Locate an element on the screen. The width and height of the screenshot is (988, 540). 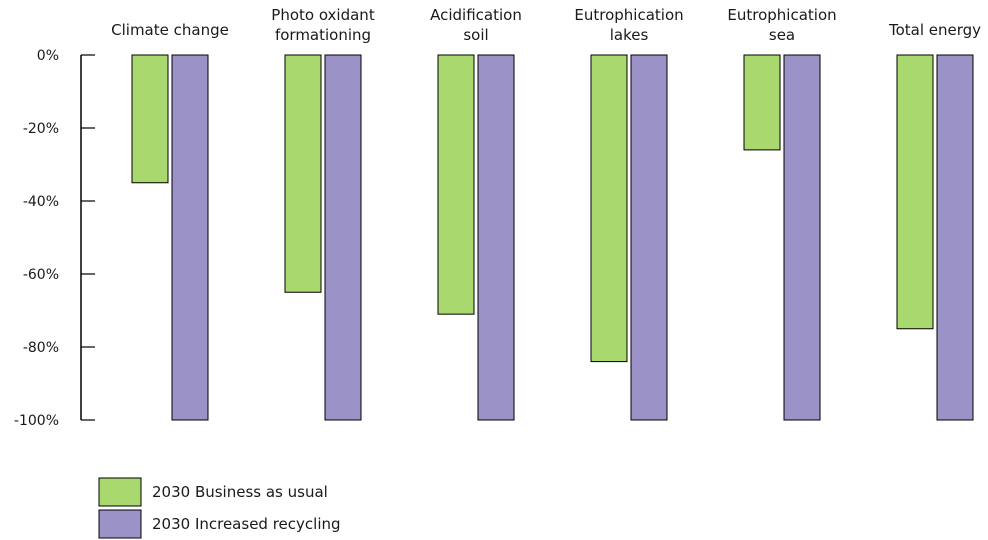
category-label: Total energy is located at coordinates (934, 30).